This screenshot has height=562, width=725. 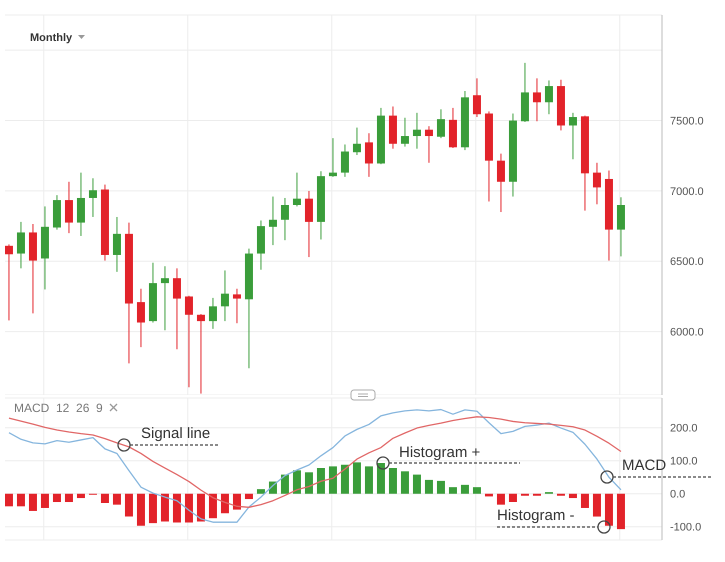 What do you see at coordinates (684, 462) in the screenshot?
I see `y-tick-label: 100.0` at bounding box center [684, 462].